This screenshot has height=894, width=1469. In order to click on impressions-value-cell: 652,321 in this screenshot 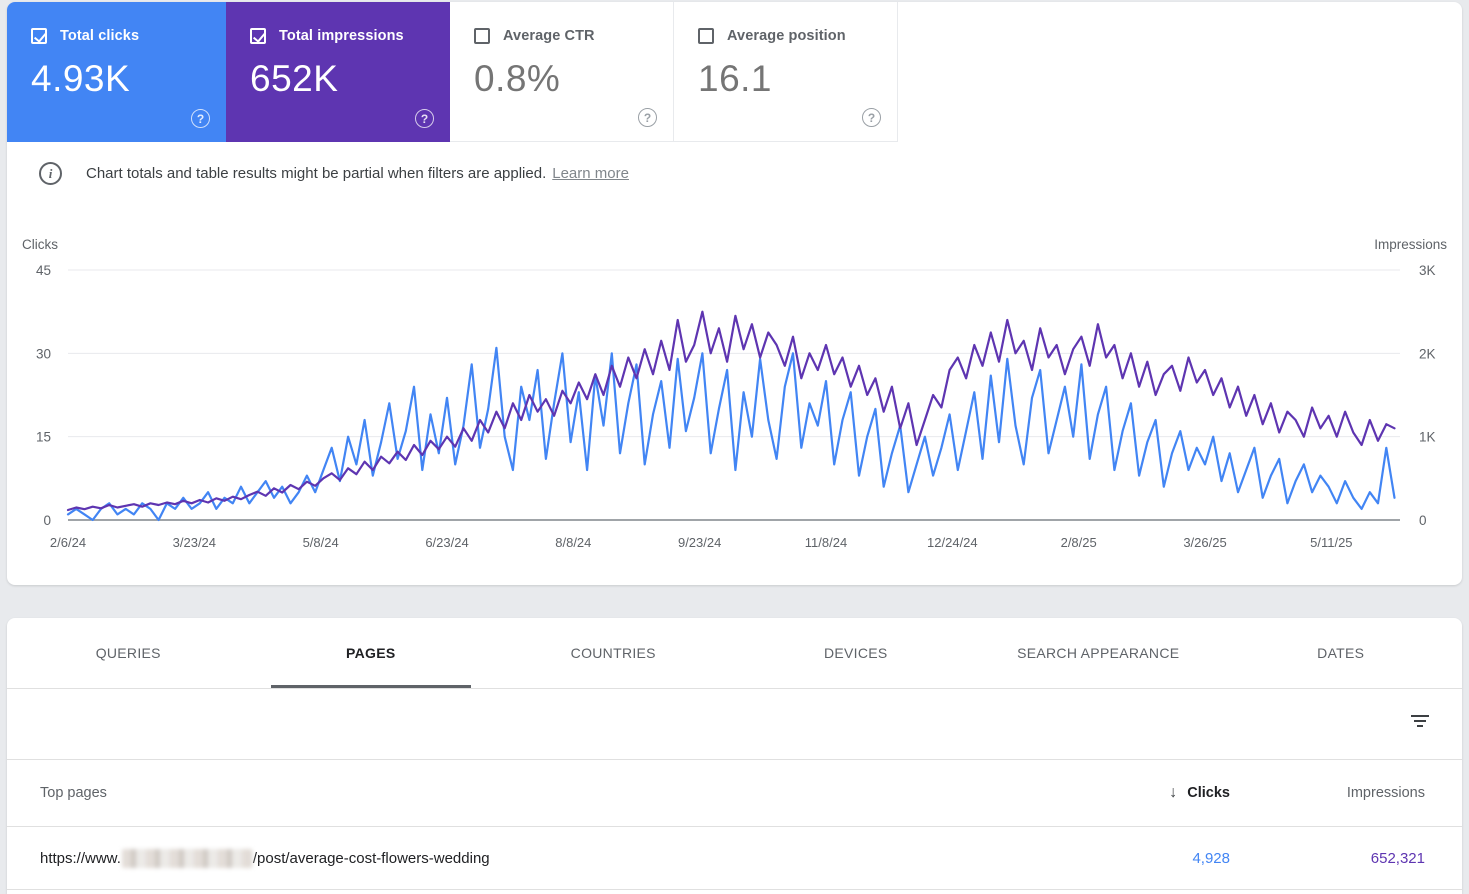, I will do `click(1397, 858)`.